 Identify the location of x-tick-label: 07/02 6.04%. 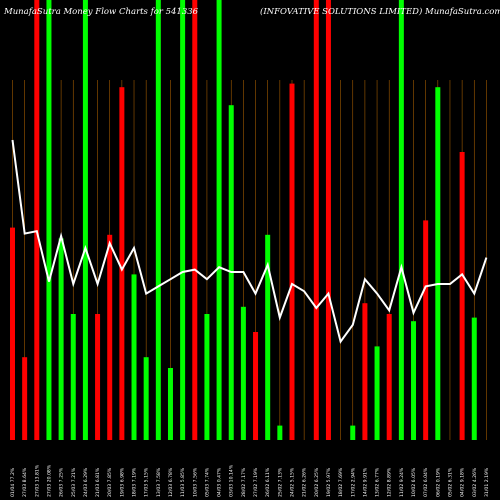
(426, 482).